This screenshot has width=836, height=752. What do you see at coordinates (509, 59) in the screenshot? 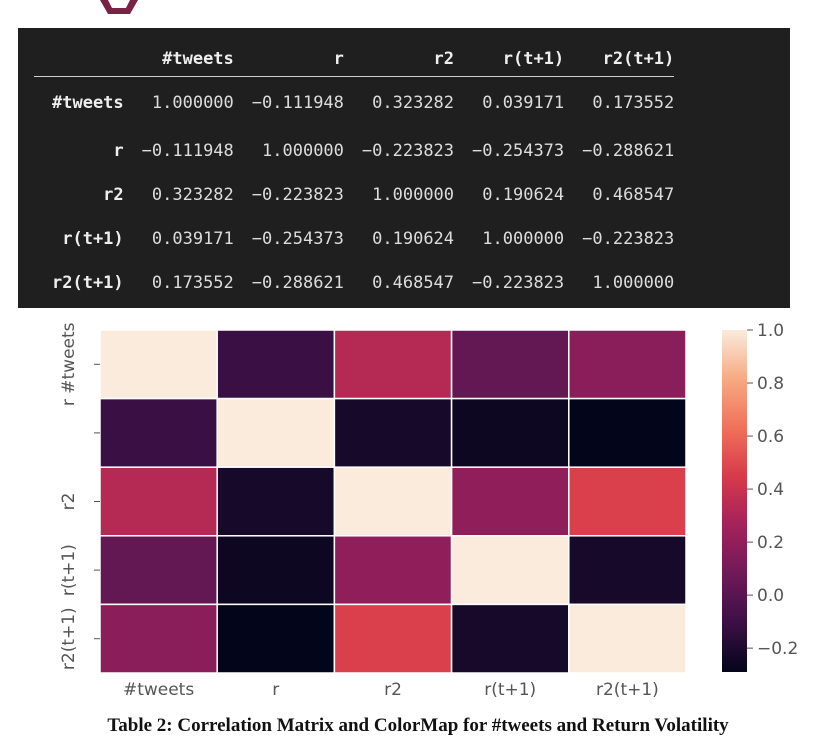
I see `column-header: r(t+1)` at bounding box center [509, 59].